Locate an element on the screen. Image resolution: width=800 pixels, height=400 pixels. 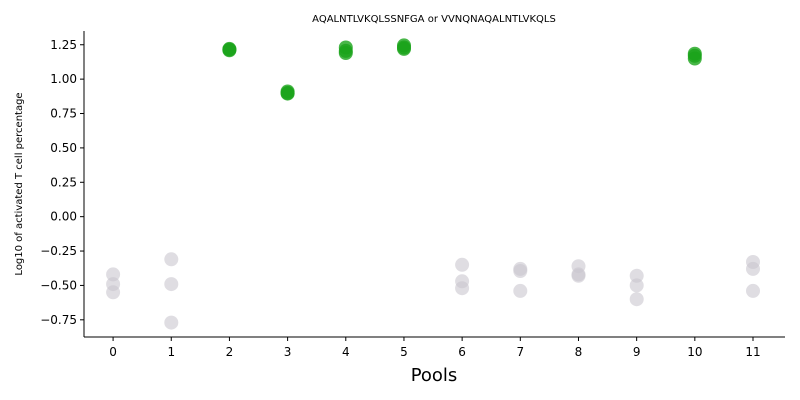
y-tick-label: 0.25 is located at coordinates (63, 182).